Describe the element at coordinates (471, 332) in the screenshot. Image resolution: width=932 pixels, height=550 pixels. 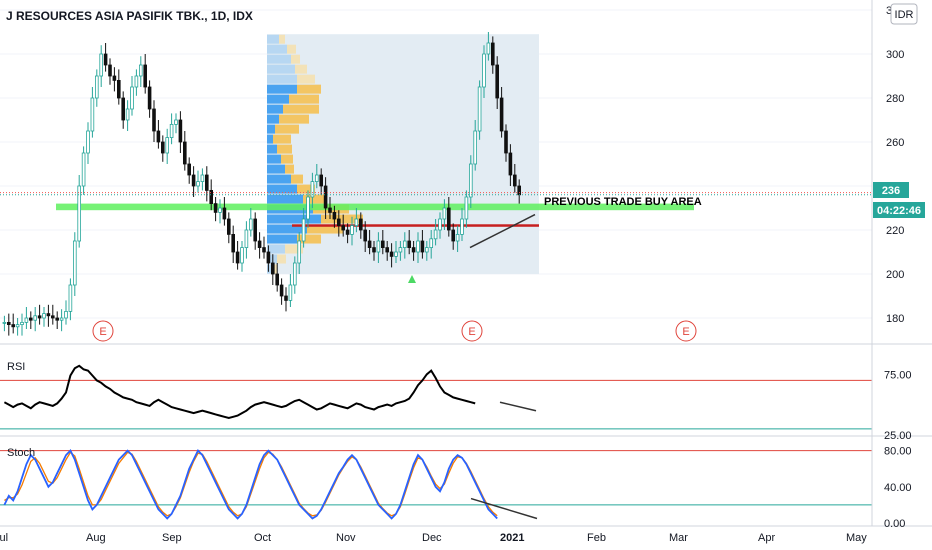
I see `event-marker-1: E` at that location.